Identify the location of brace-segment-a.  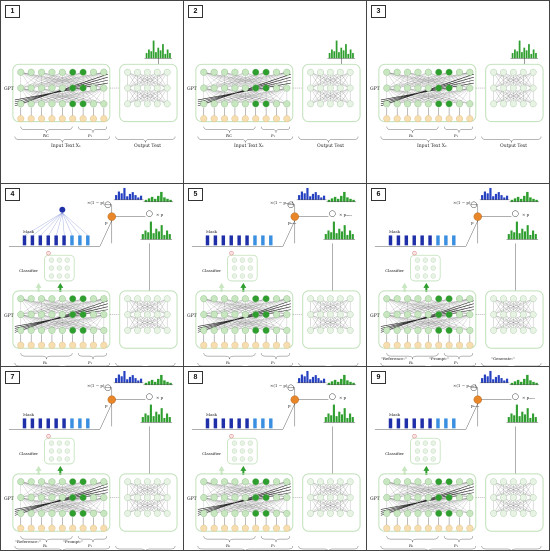
(229, 129).